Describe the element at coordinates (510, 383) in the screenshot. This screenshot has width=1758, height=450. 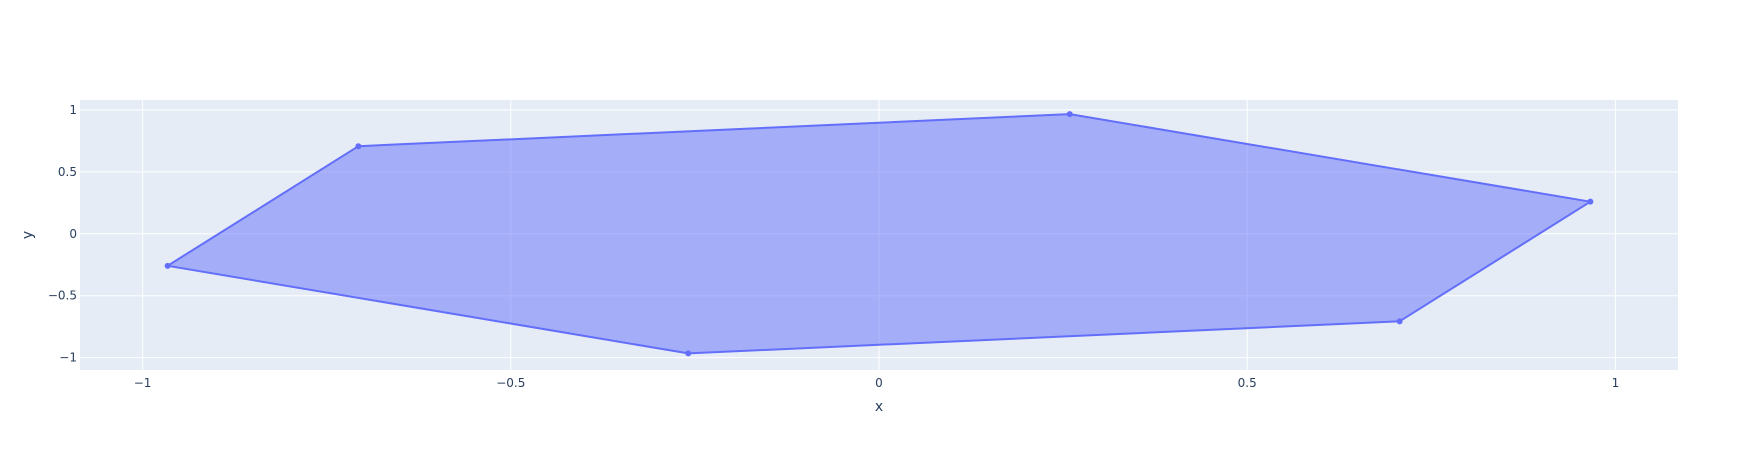
I see `x-tick-label: −0.5` at that location.